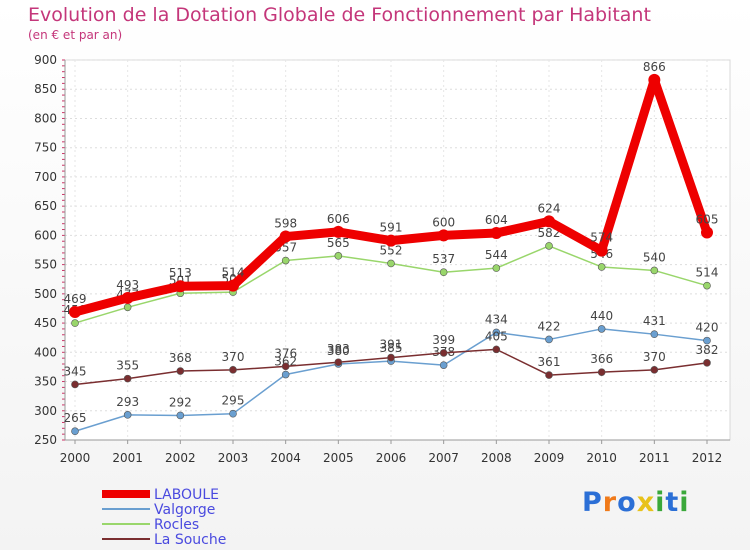  What do you see at coordinates (45, 235) in the screenshot?
I see `y-tick-label: 600` at bounding box center [45, 235].